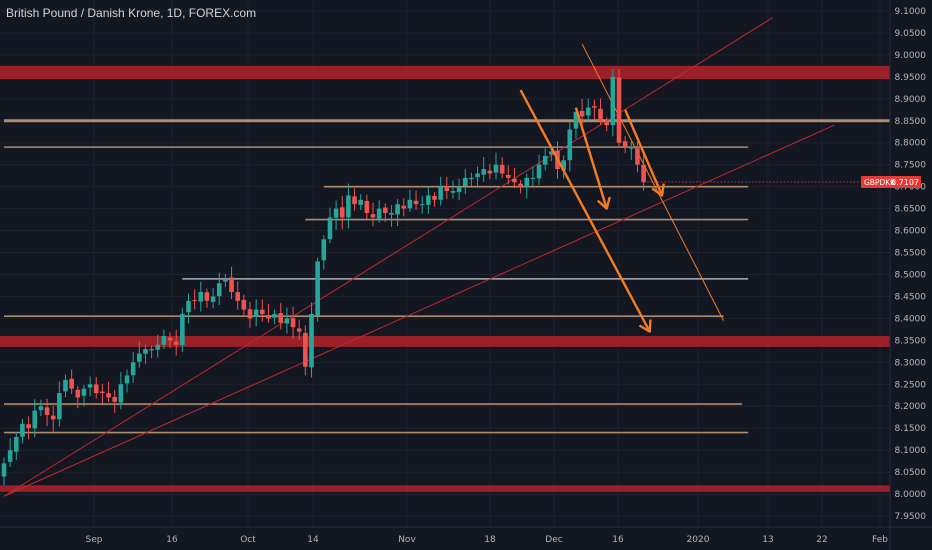  What do you see at coordinates (911, 517) in the screenshot?
I see `price-tick-label: 7.9500` at bounding box center [911, 517].